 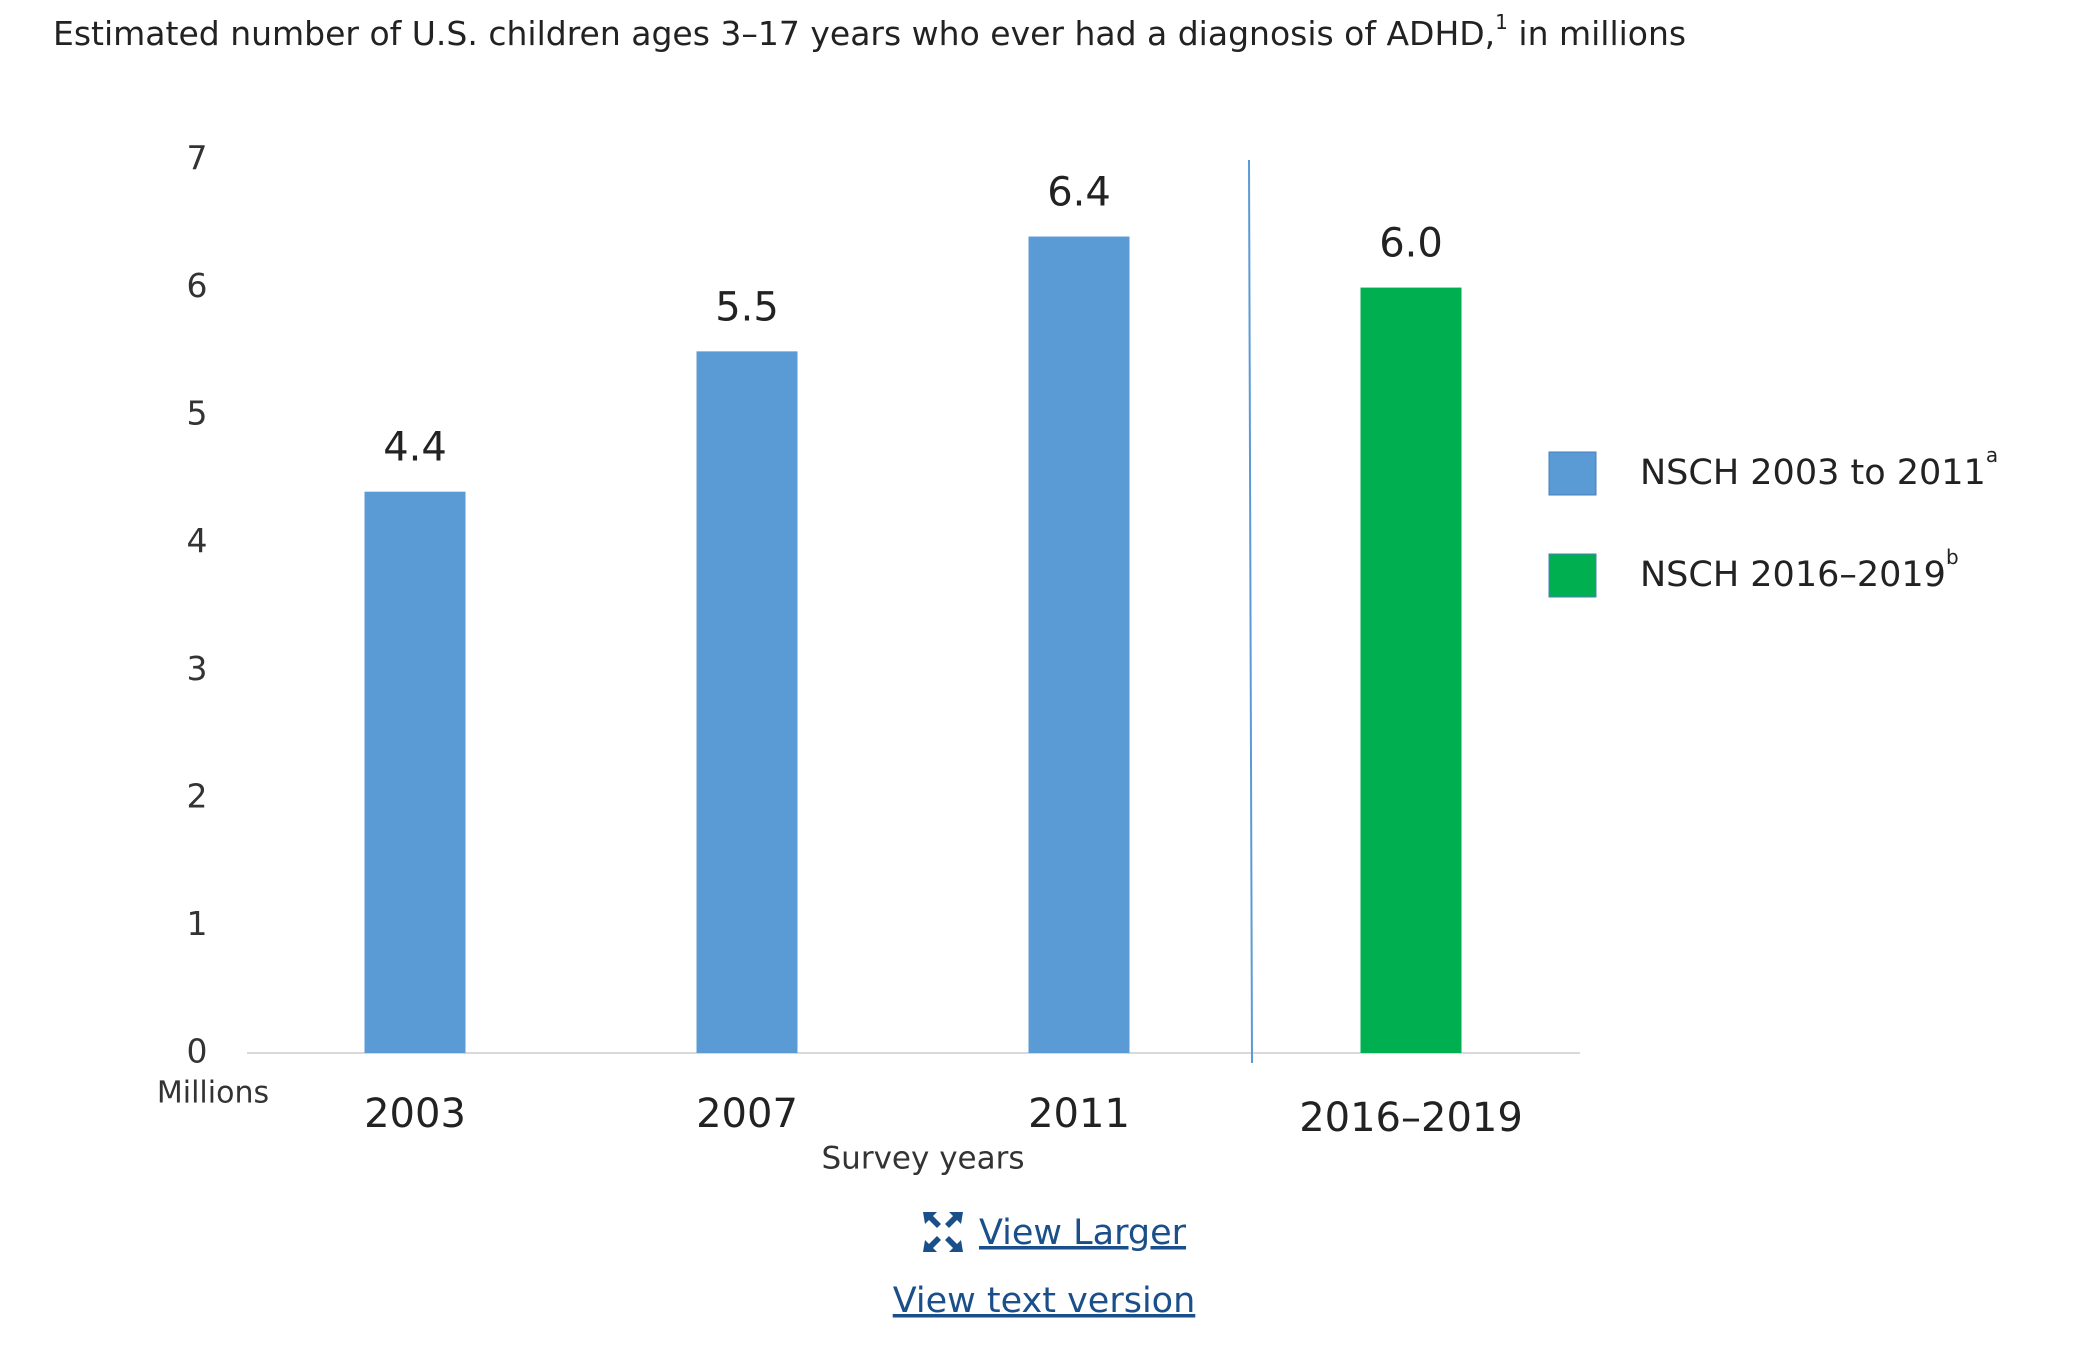 What do you see at coordinates (1411, 244) in the screenshot?
I see `data-label: 6.0` at bounding box center [1411, 244].